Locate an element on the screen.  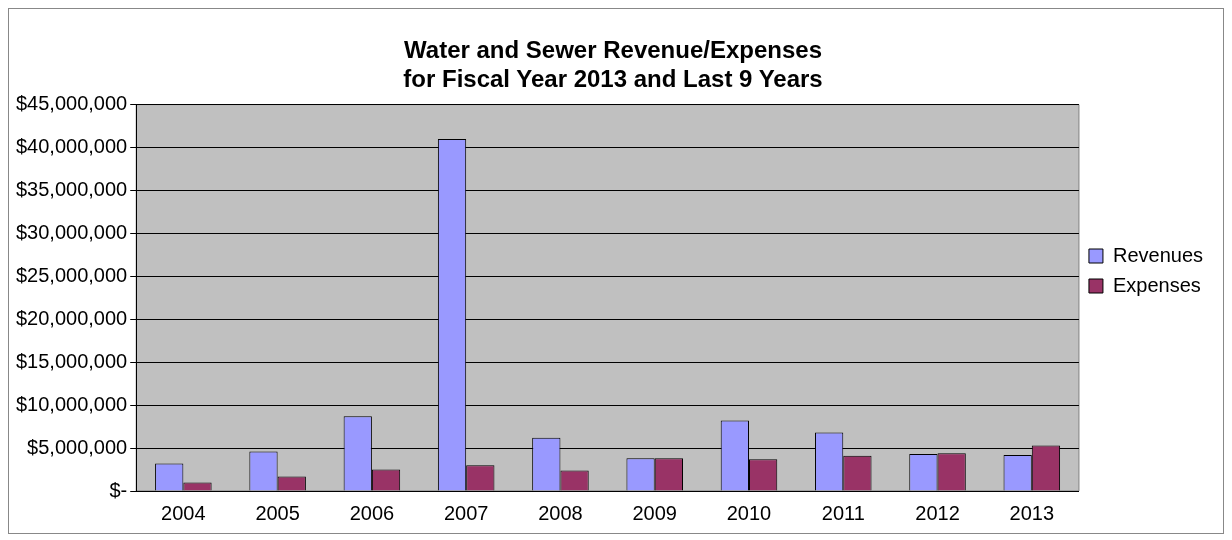
y-tick-label: $25,000,000 is located at coordinates (71, 274).